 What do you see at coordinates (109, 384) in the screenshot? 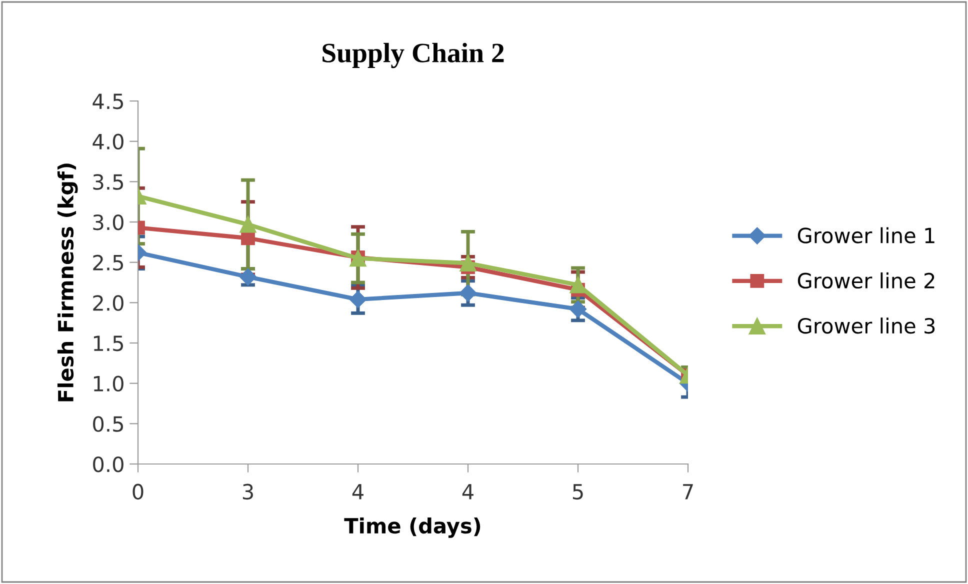
I see `y-tick-label: 1.0` at bounding box center [109, 384].